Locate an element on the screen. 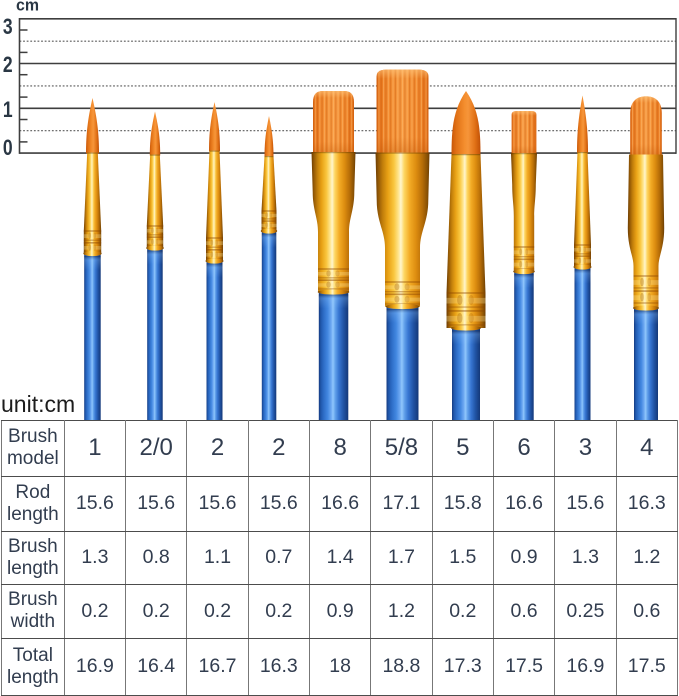  svg-text: 0 is located at coordinates (8, 148).